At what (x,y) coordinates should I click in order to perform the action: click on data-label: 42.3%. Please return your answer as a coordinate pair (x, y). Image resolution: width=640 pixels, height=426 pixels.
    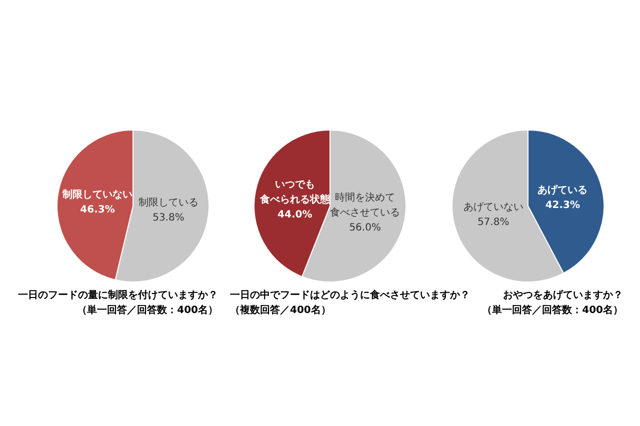
    Looking at the image, I should click on (562, 204).